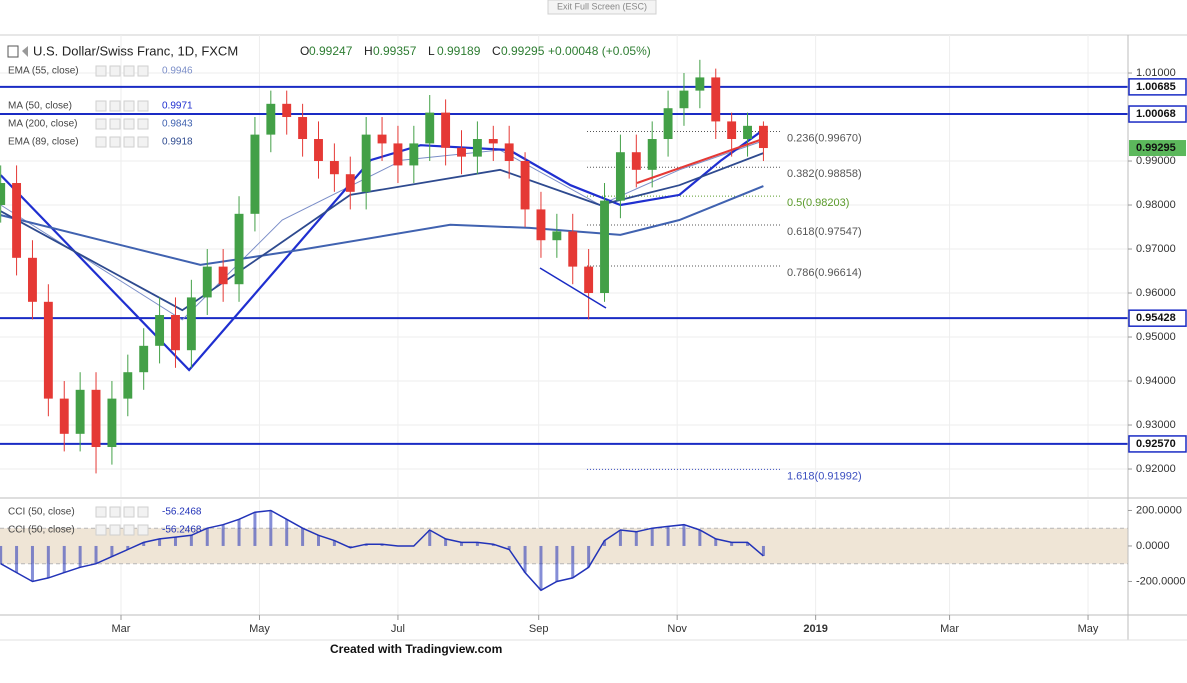 This screenshot has width=1187, height=683. I want to click on indicator-value: 0.9946, so click(177, 71).